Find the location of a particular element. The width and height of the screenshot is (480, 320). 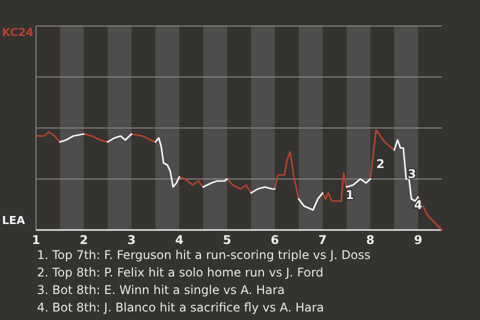

text: 1. Top 7th: F. Ferguson hit a run-scoring triple vs J. Doss is located at coordinates (203, 255).